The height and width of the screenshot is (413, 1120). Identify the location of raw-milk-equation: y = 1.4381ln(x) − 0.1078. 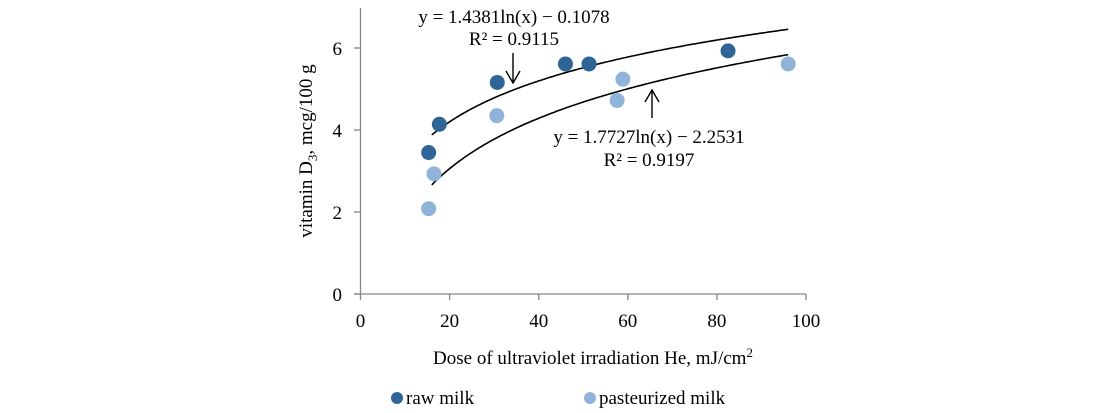
(513, 17).